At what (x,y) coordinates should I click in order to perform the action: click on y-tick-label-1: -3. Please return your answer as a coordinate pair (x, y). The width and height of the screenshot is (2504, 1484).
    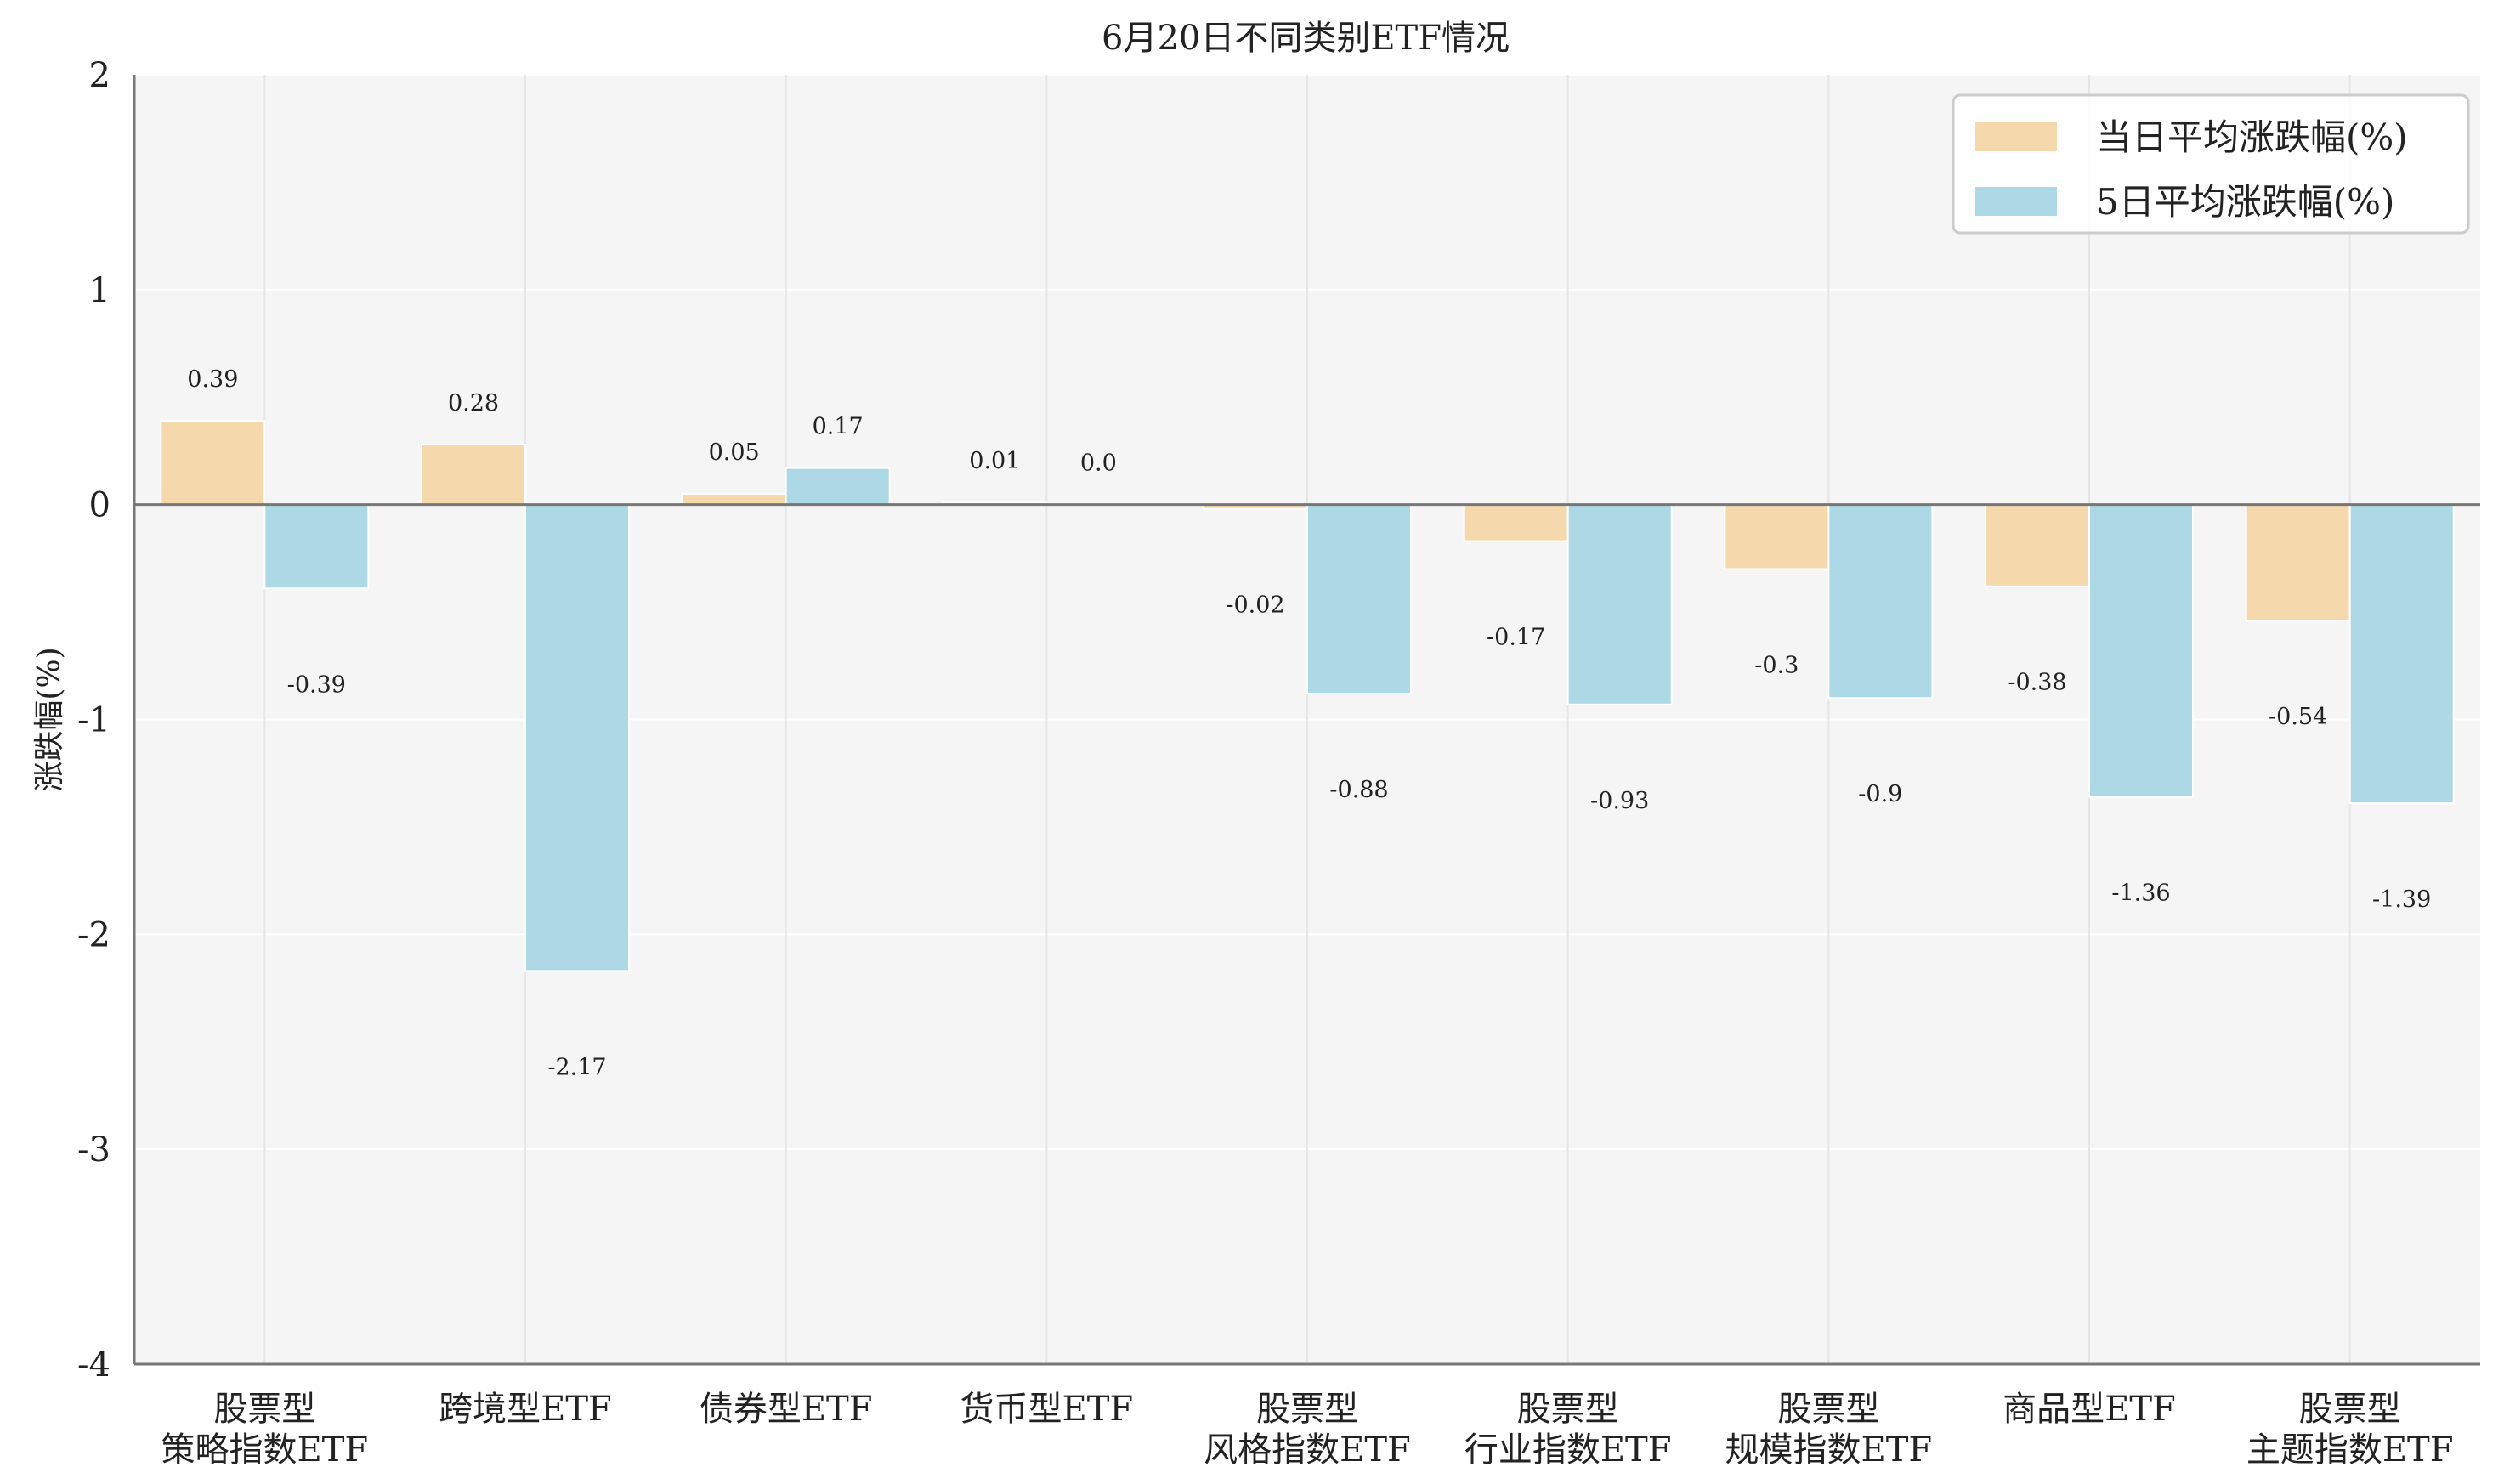
    Looking at the image, I should click on (93, 1150).